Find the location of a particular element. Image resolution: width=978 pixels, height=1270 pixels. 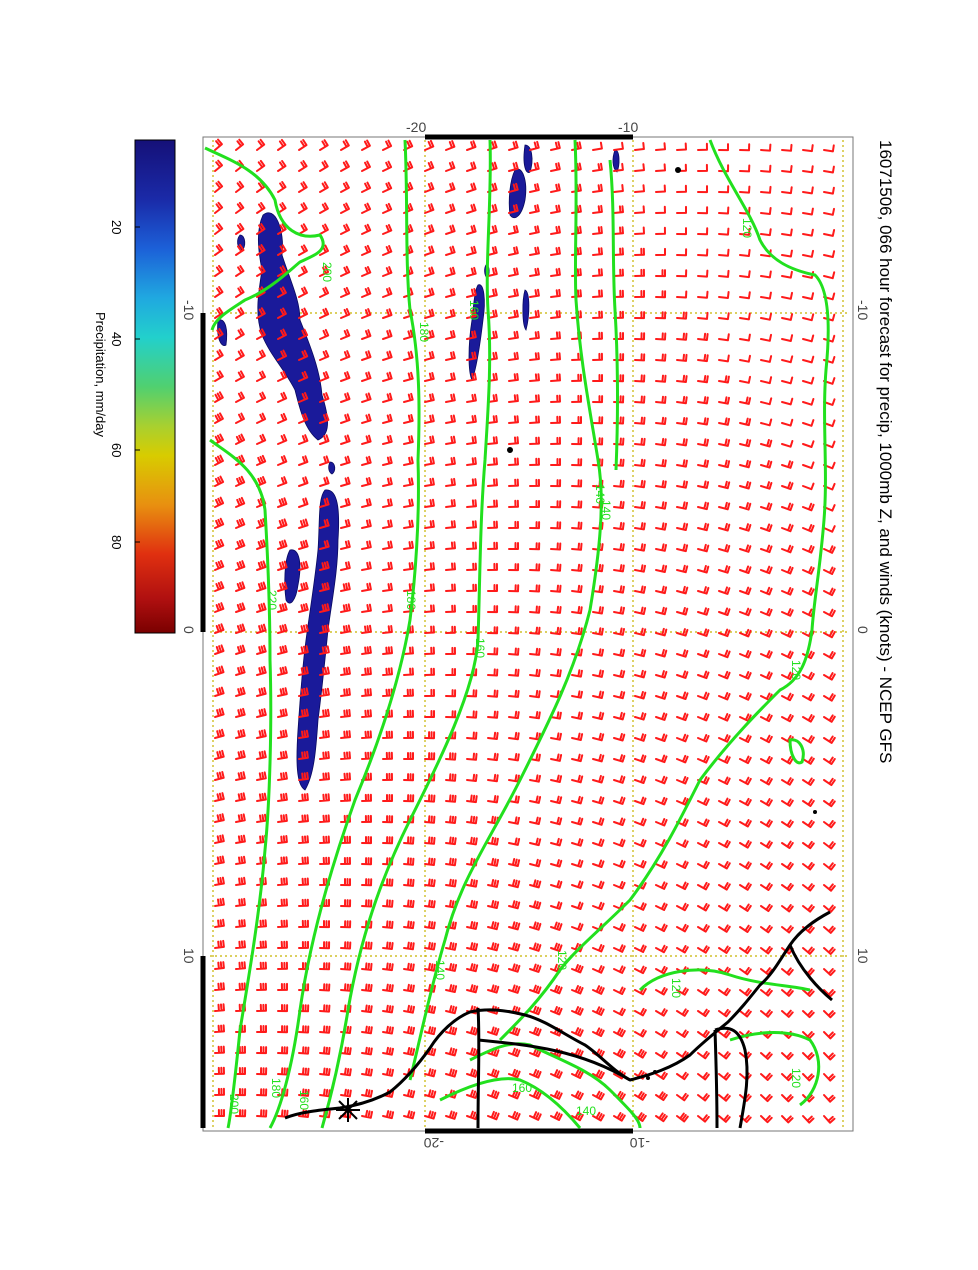

contour-label: 180 is located at coordinates (424, 332).